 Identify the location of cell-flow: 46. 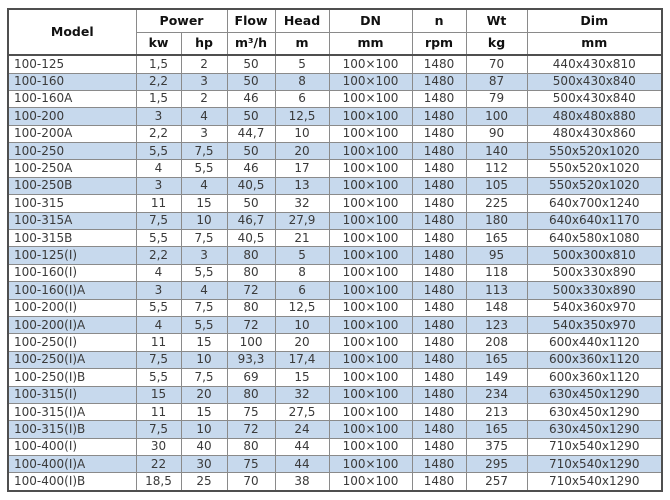
(251, 99).